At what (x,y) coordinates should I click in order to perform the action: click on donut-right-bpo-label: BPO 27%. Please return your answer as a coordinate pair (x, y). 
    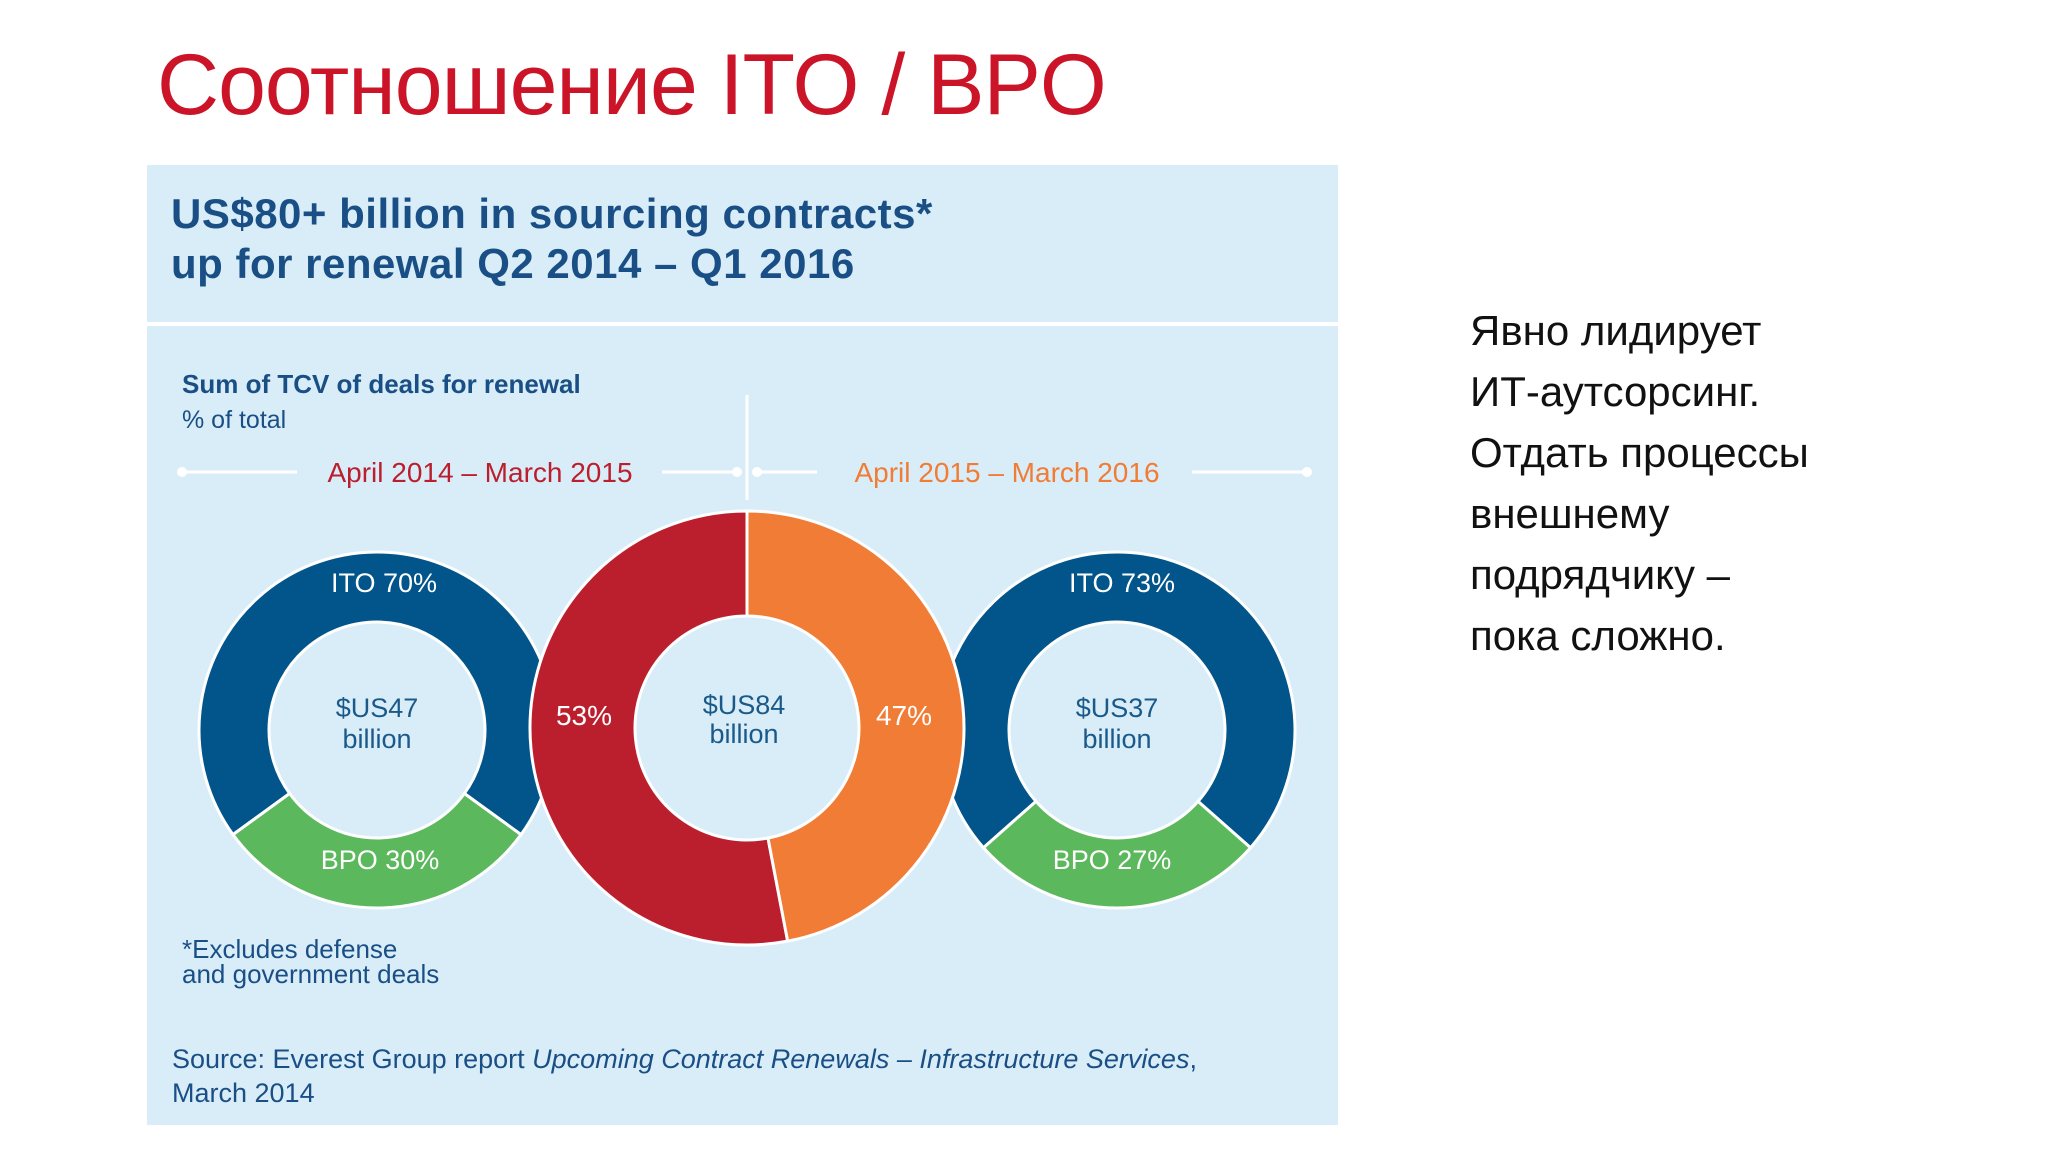
    Looking at the image, I should click on (1112, 860).